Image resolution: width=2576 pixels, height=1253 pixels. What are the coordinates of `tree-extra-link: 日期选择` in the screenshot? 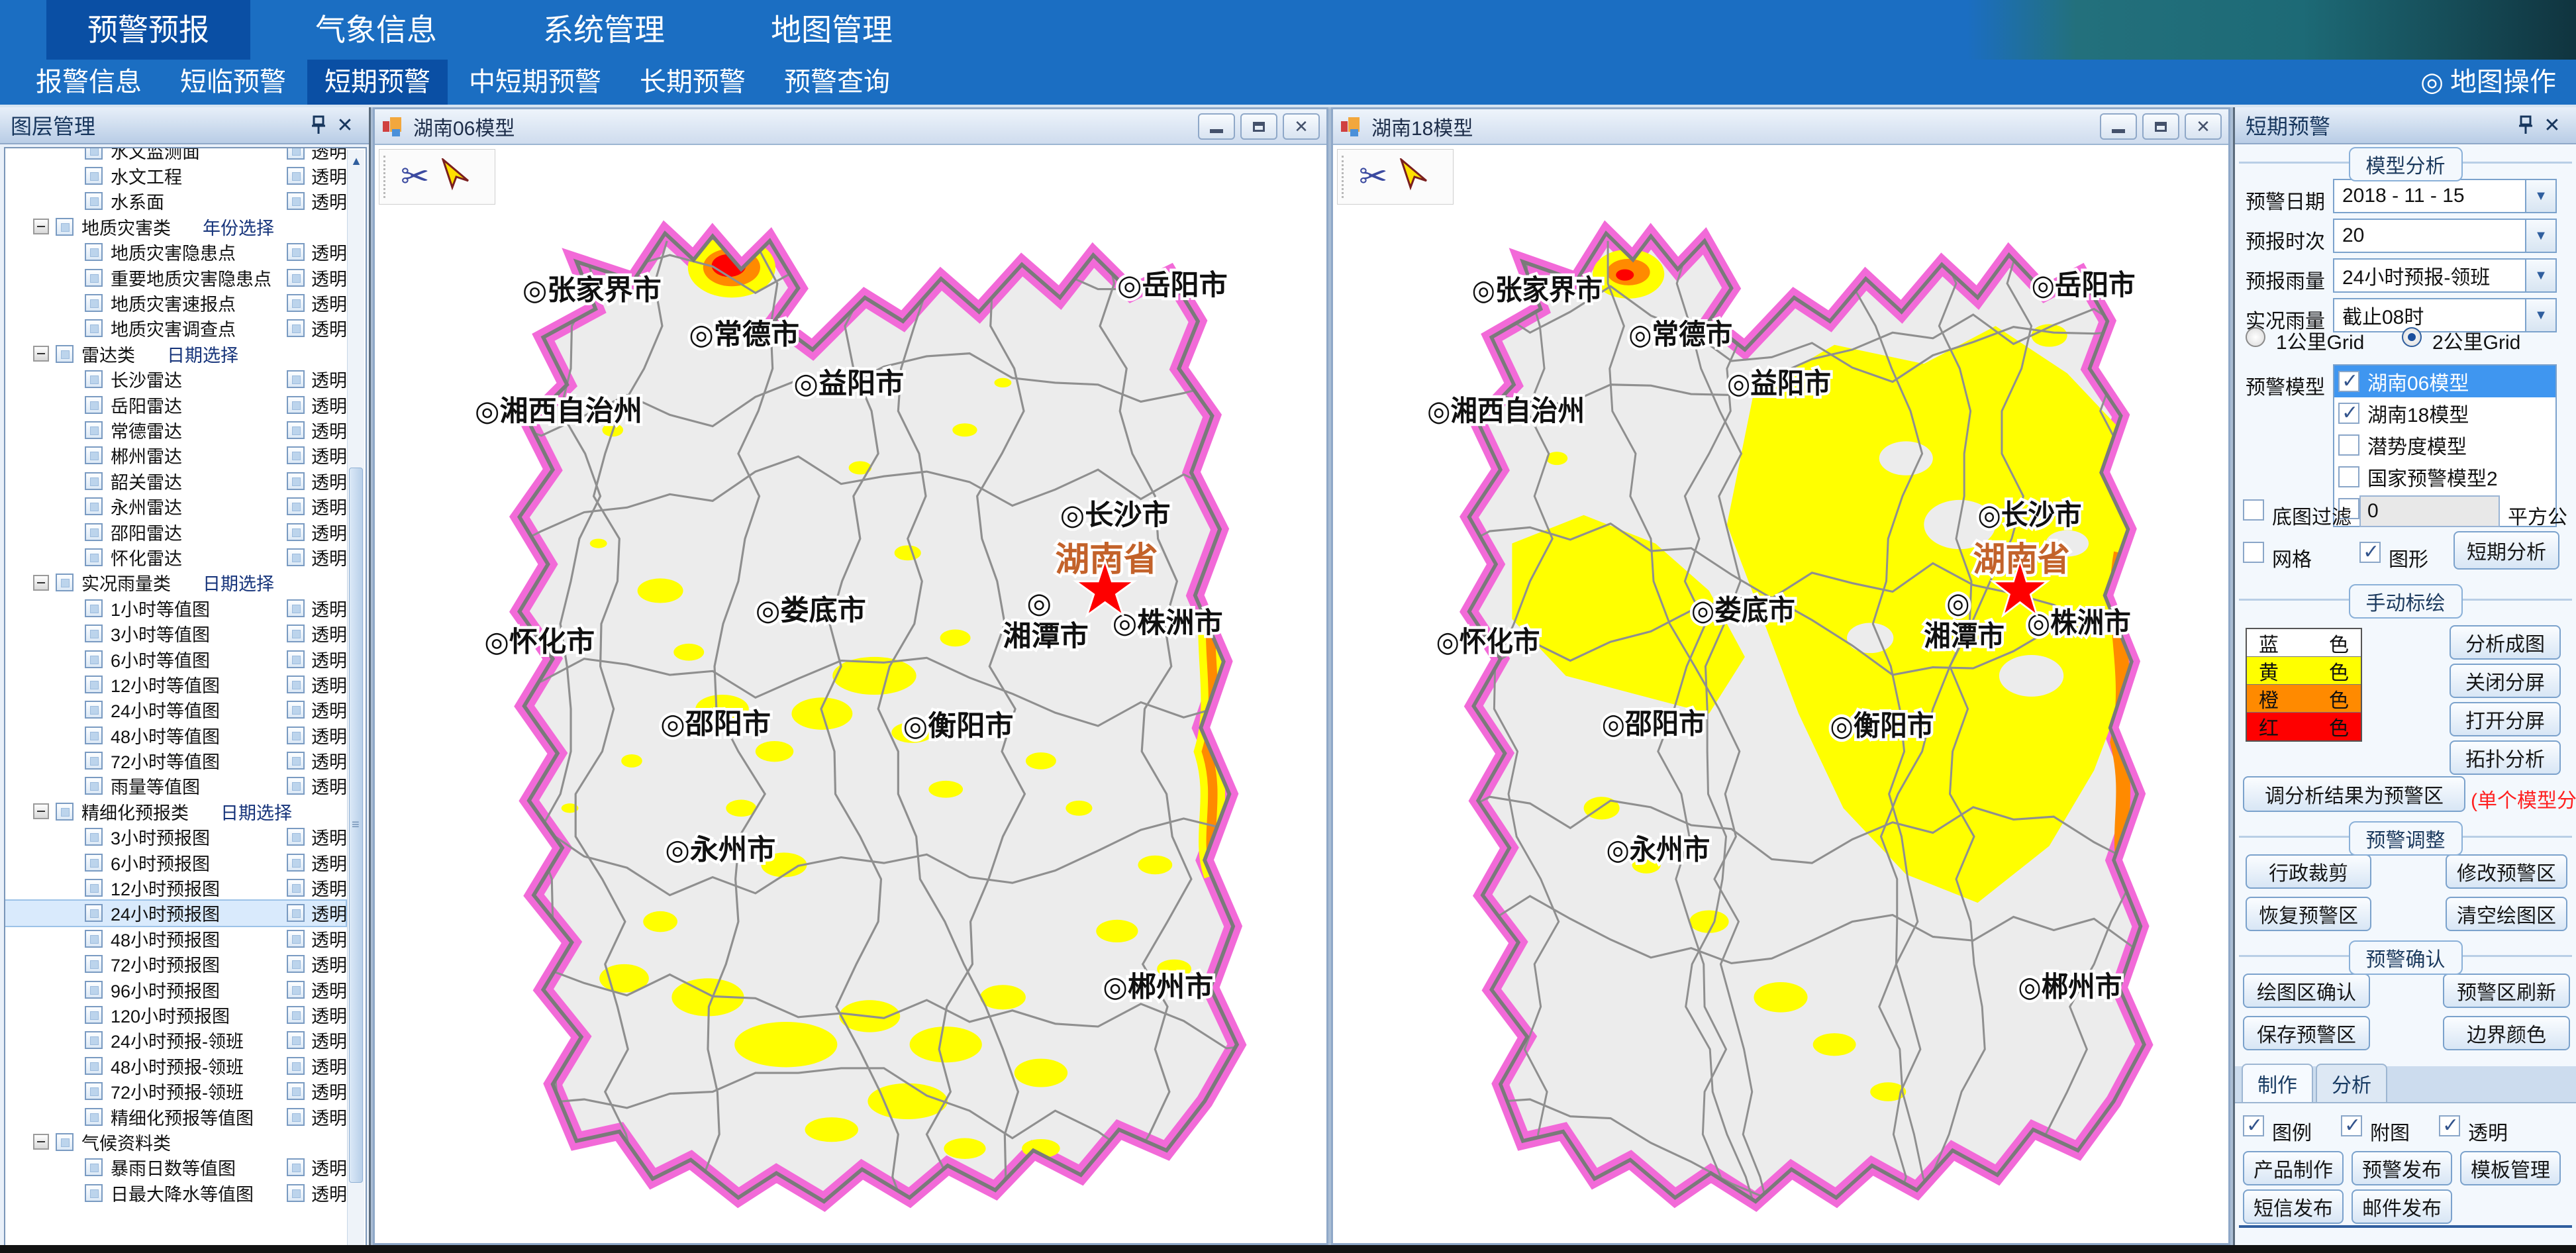 It's located at (256, 813).